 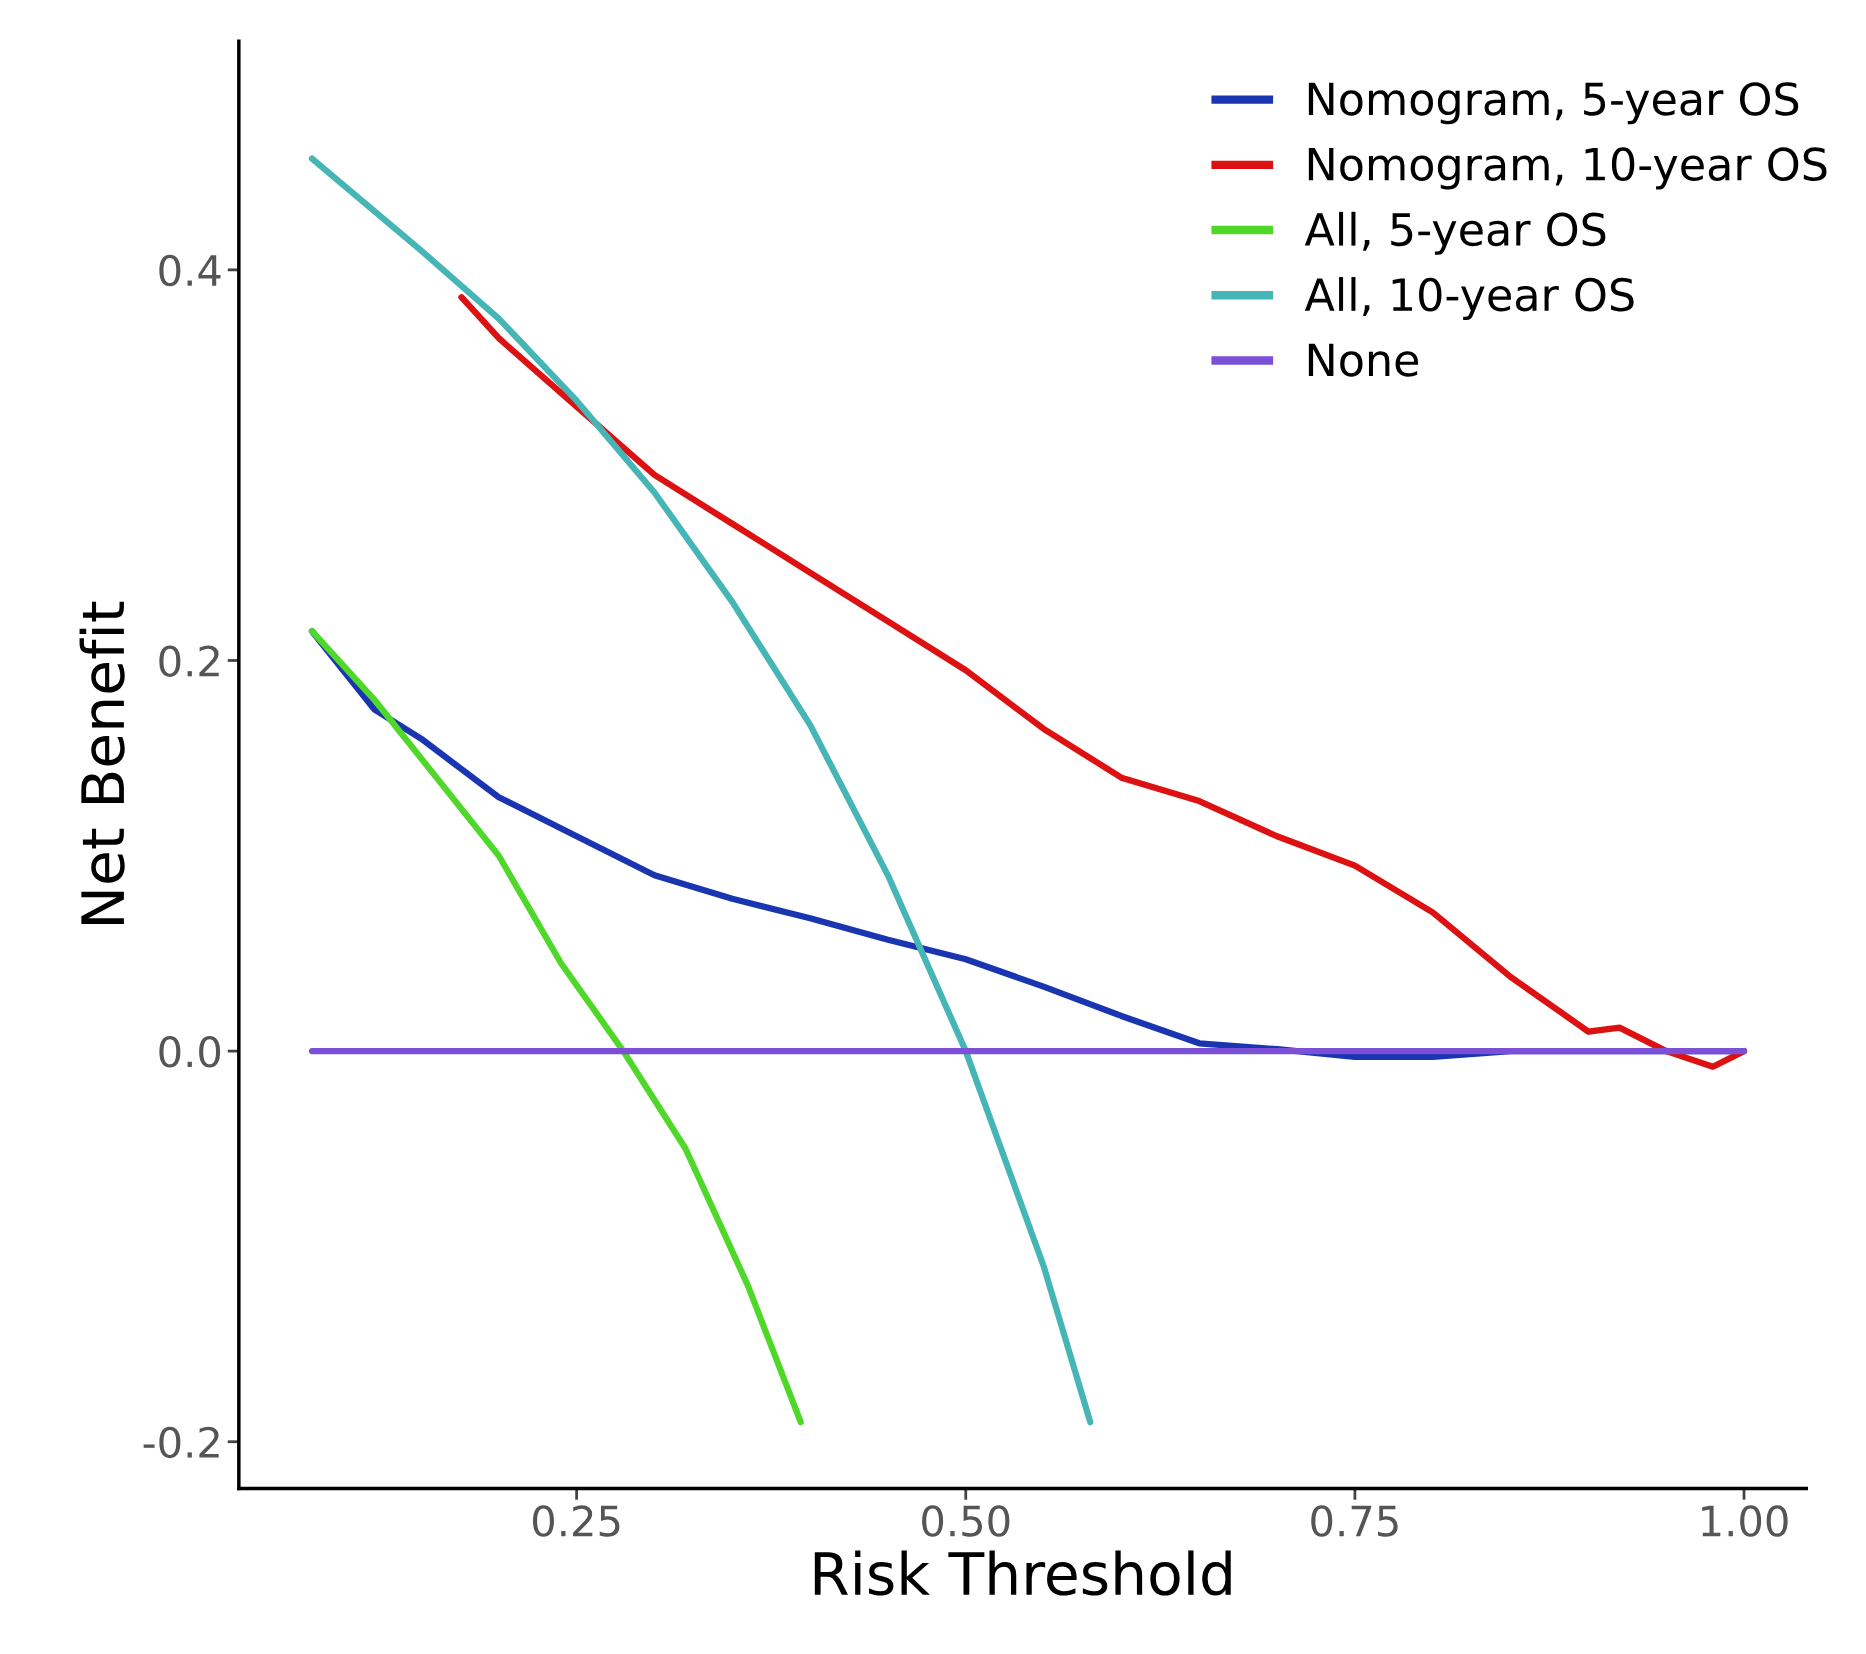 I want to click on y-axis-title: Net Benefit, so click(x=102, y=762).